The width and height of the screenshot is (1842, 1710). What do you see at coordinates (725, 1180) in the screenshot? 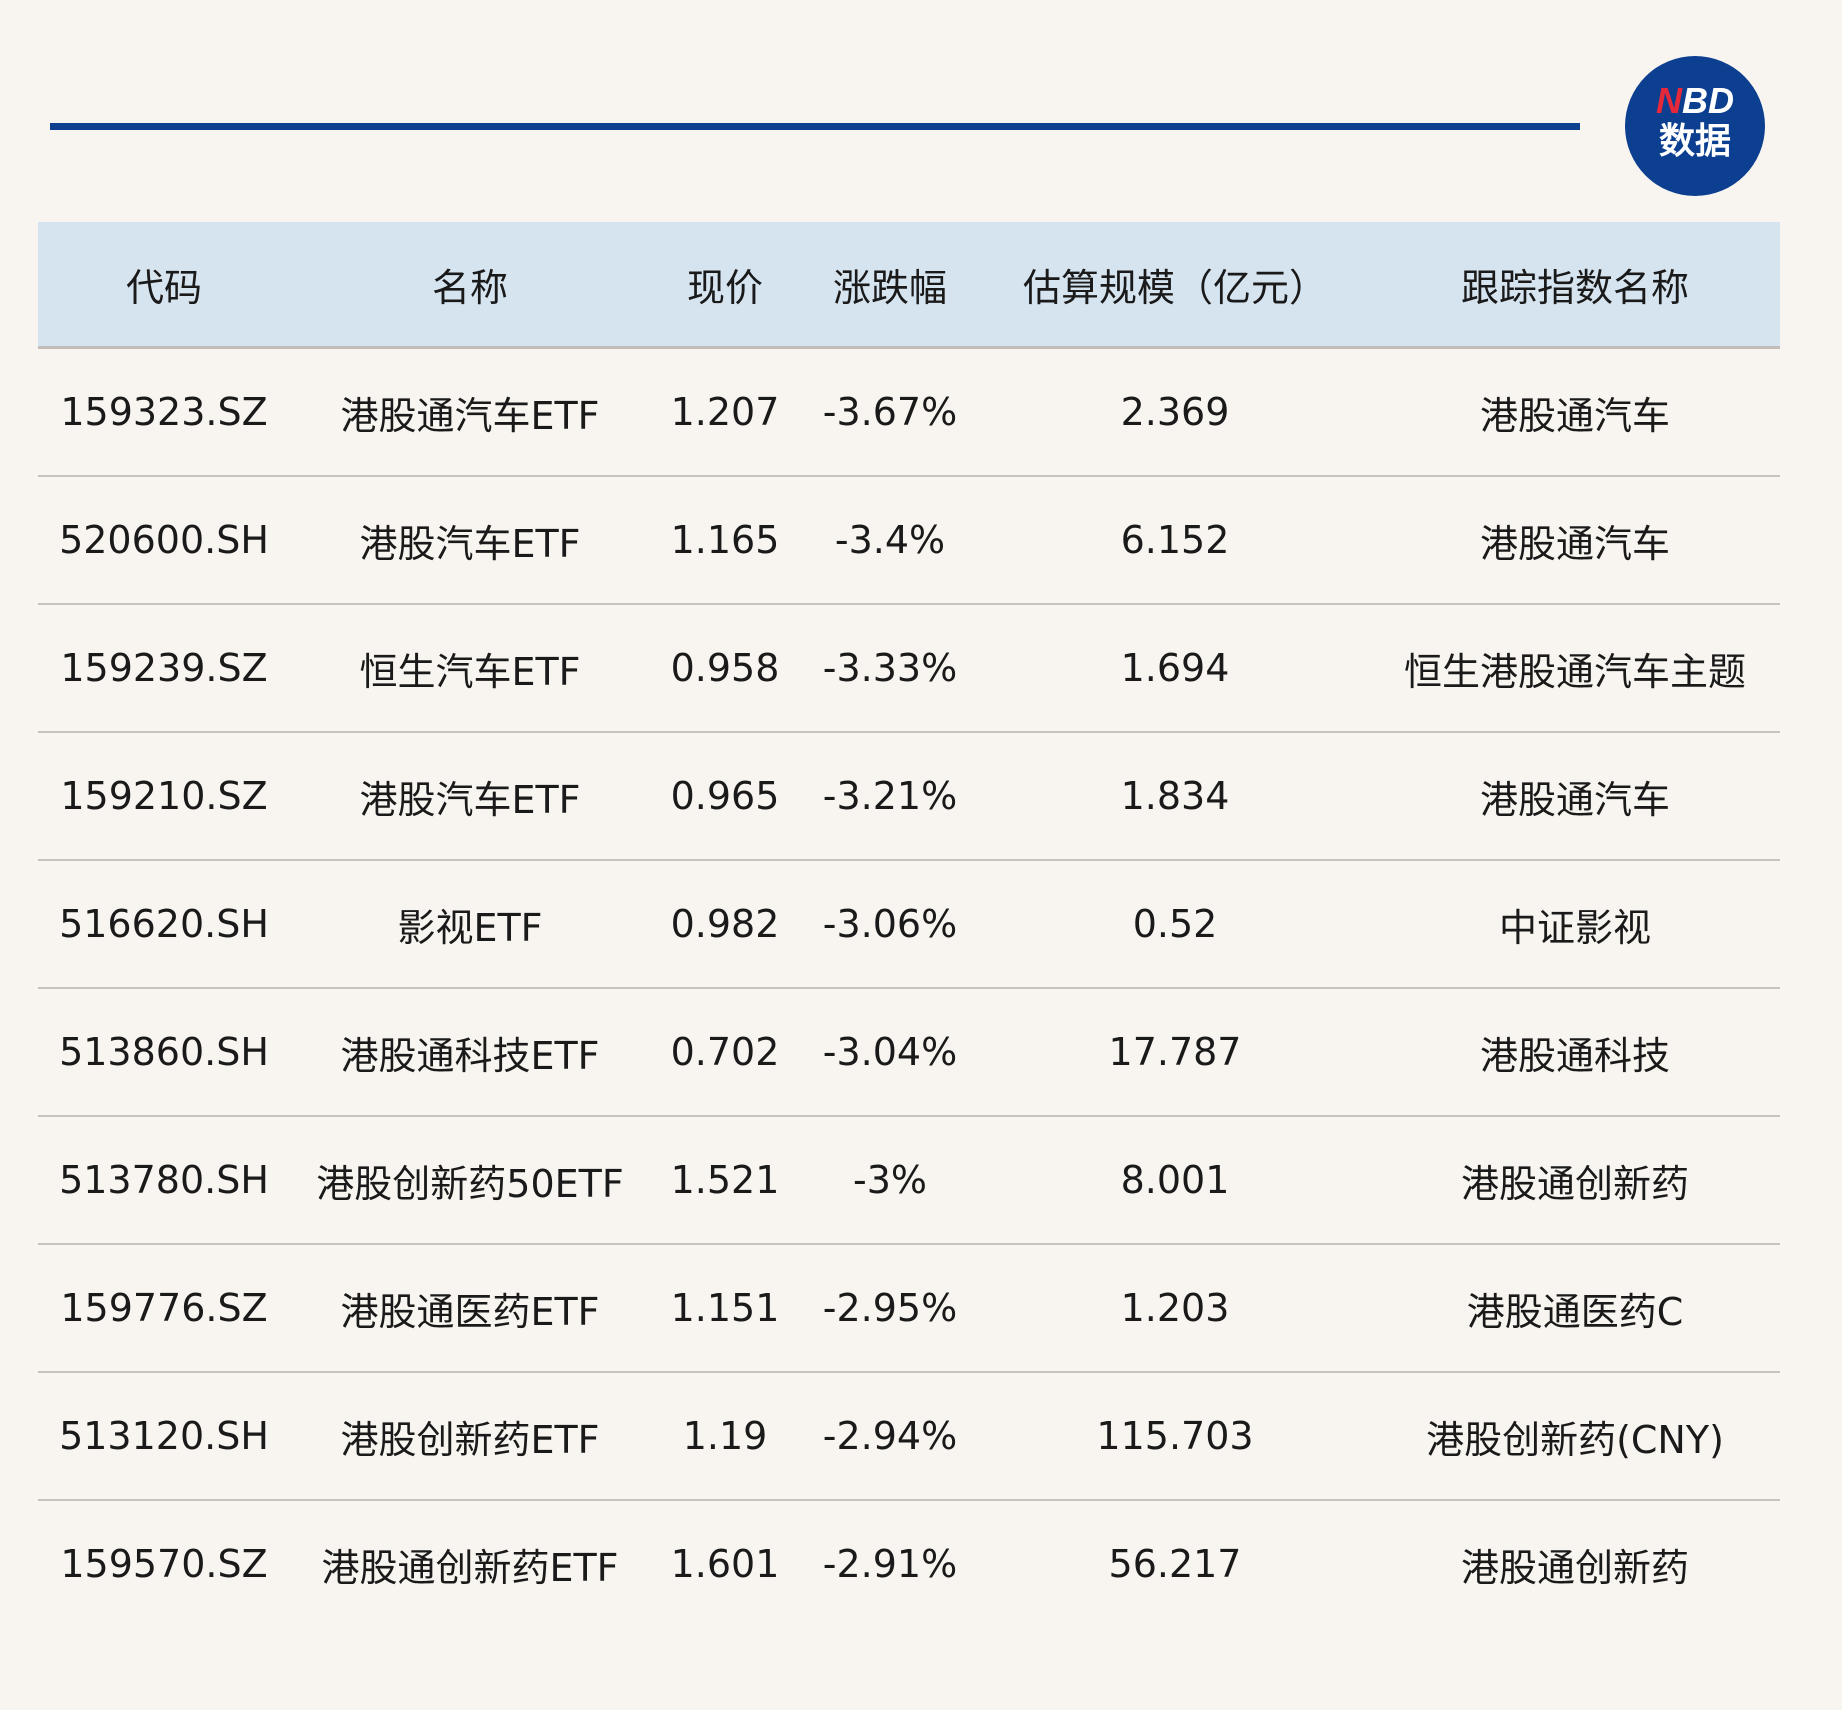
I see `cell-price: 1.521` at bounding box center [725, 1180].